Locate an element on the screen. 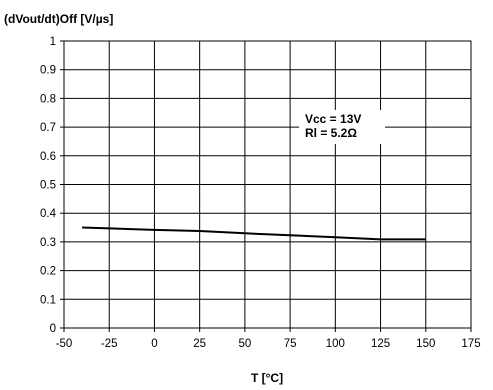 The height and width of the screenshot is (390, 493). y-tick-labels: 0 0.1 0.2 0.3 0.4 0.5 0.6 0.7 0.8 0.9 1 is located at coordinates (48, 185).